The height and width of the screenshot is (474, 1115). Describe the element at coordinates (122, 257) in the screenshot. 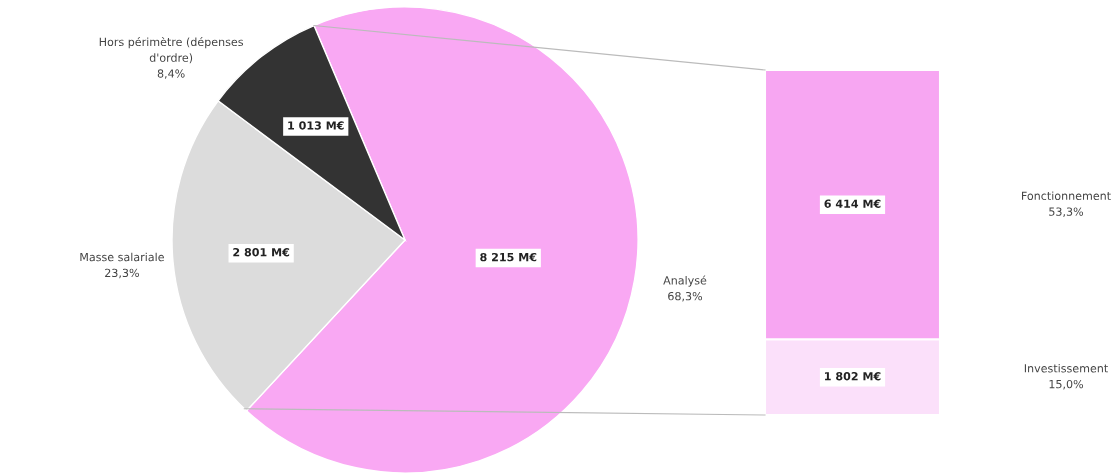

I see `slice-label: Masse salariale` at that location.